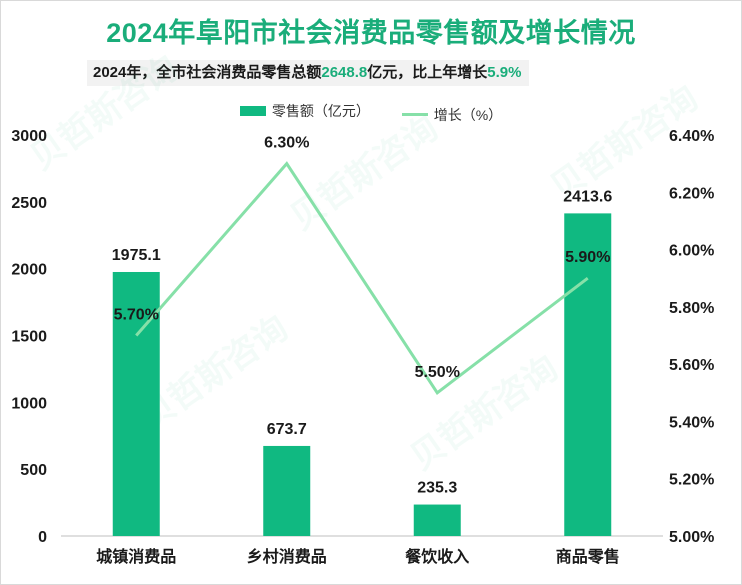 The width and height of the screenshot is (742, 585). Describe the element at coordinates (136, 315) in the screenshot. I see `growth-value-label: 5.70%` at that location.